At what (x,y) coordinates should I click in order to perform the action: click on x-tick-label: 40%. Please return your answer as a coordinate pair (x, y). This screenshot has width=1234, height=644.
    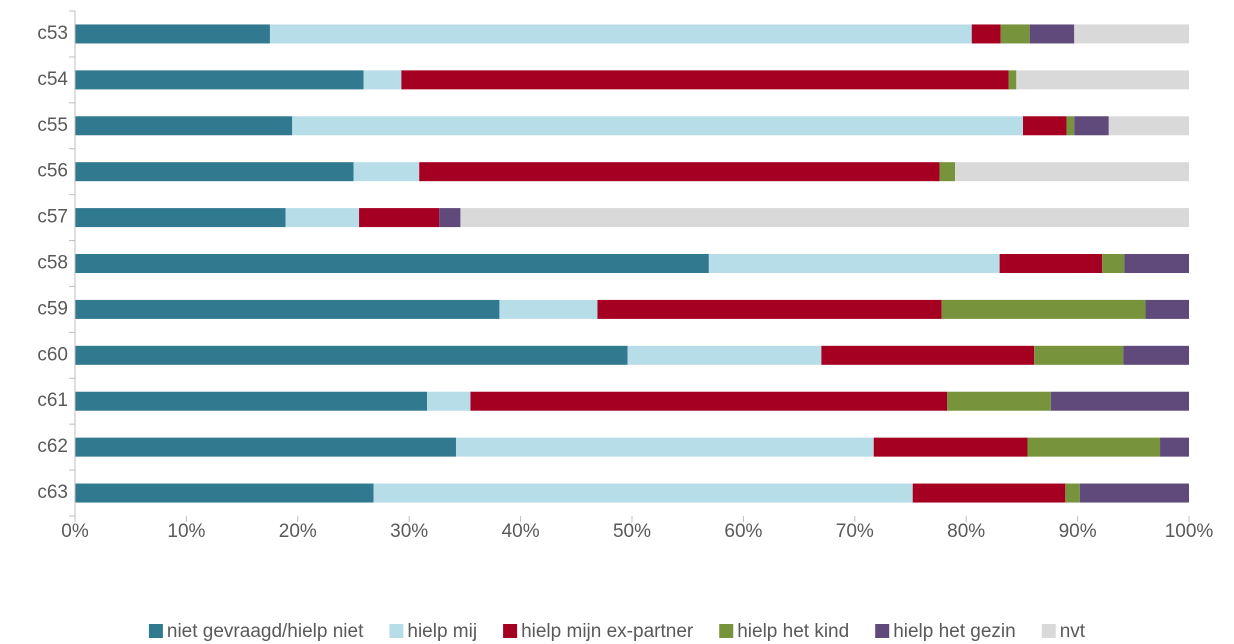
    Looking at the image, I should click on (521, 531).